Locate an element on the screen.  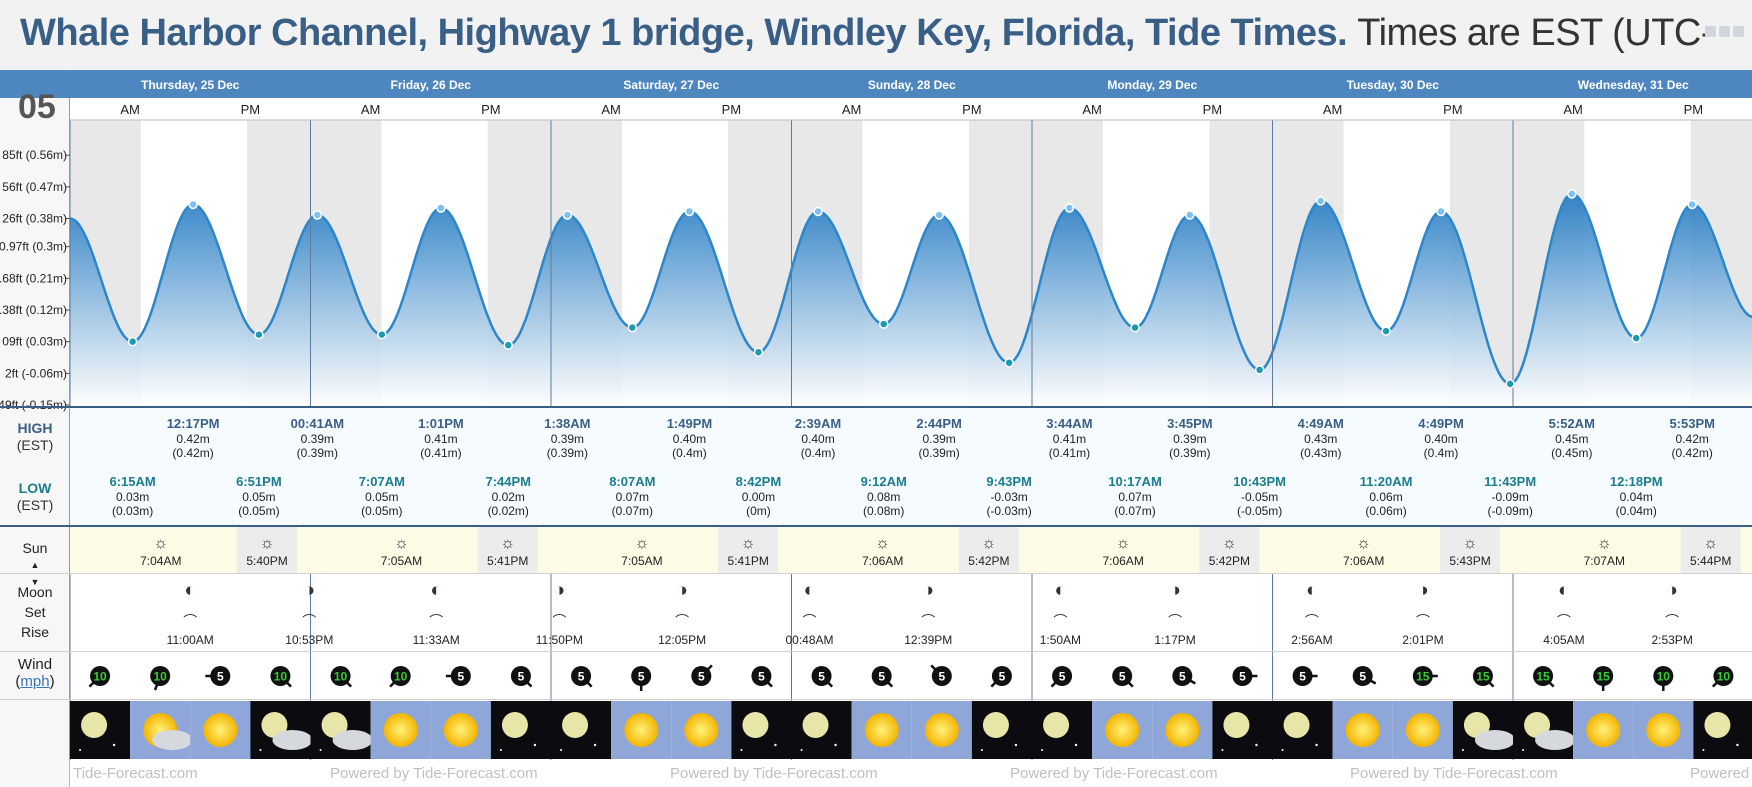
sunset-time: 5:42PM is located at coordinates (988, 561).